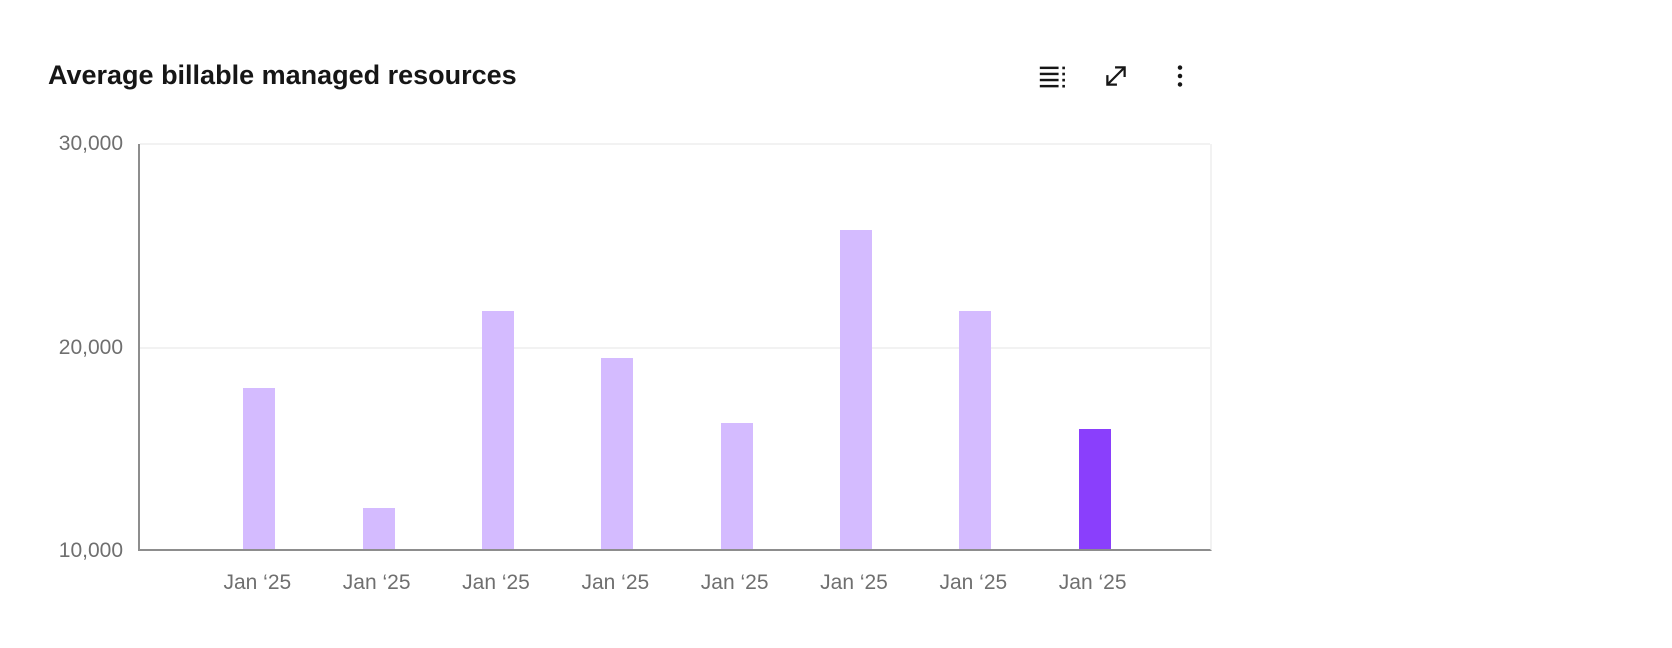 This screenshot has height=648, width=1672. Describe the element at coordinates (90, 550) in the screenshot. I see `y-axis-tick-label: 10,000` at that location.